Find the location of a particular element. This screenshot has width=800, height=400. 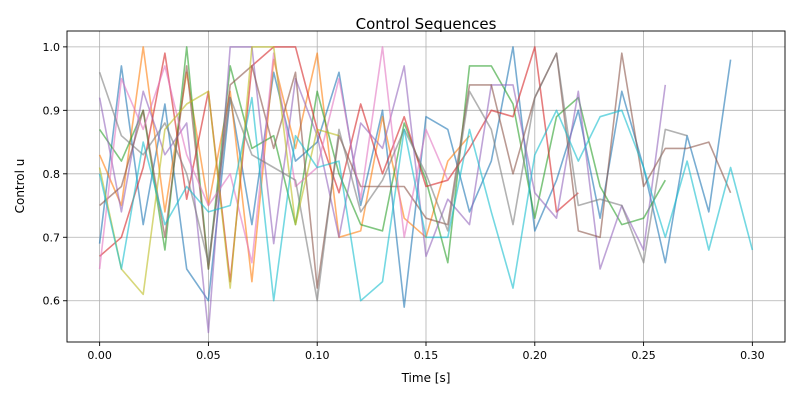

x-tick-label: 0.10 is located at coordinates (317, 355).